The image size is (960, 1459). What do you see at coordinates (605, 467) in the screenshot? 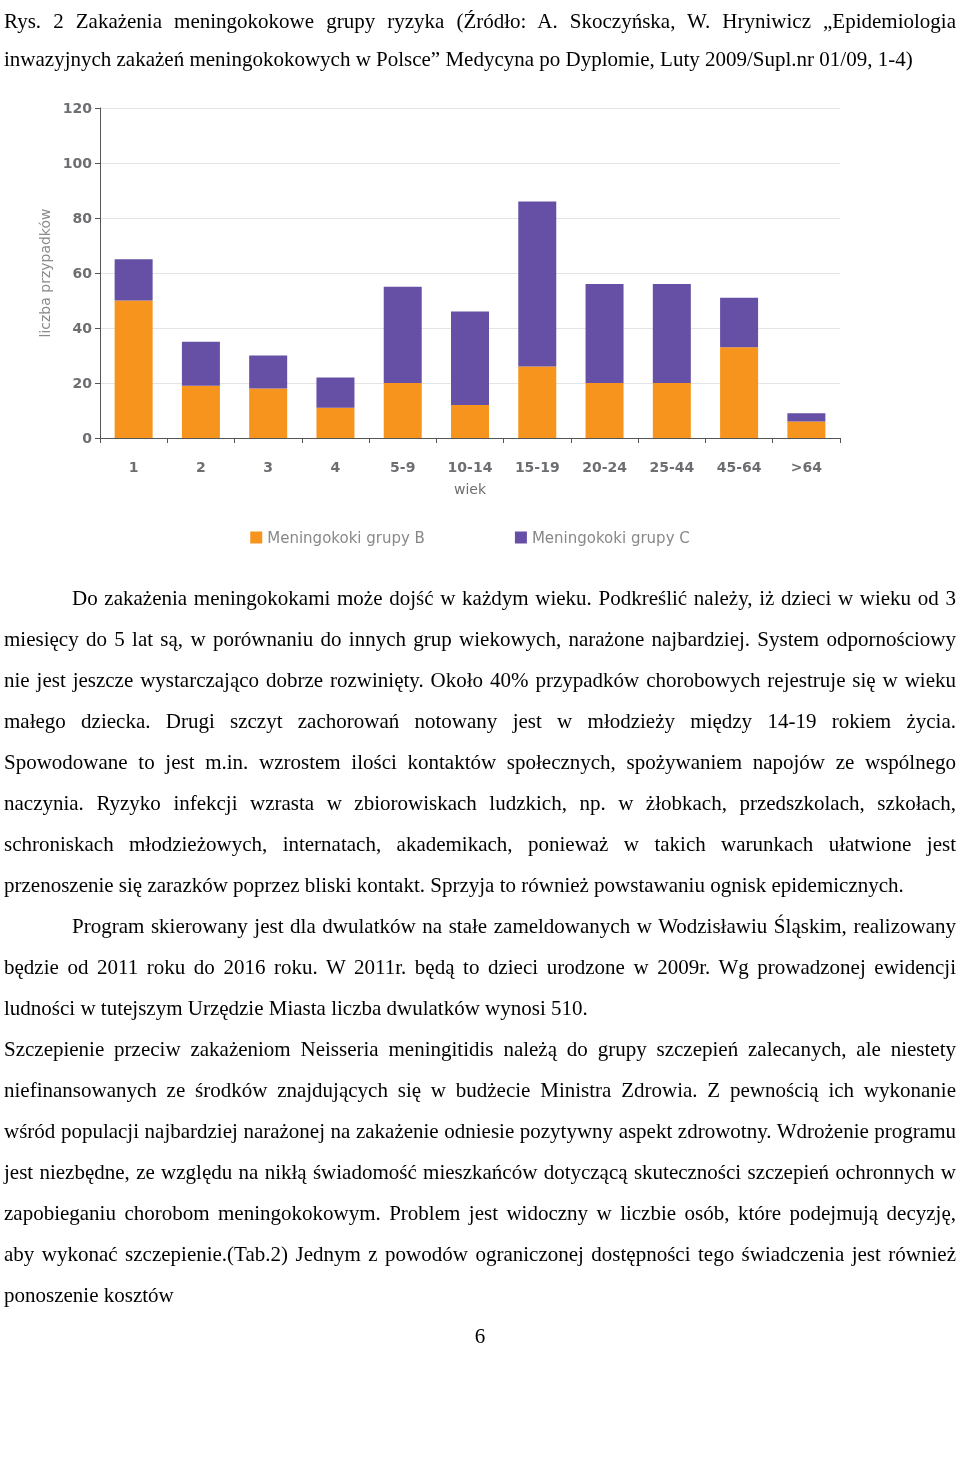
I see `x-tick-label: 20-24` at bounding box center [605, 467].